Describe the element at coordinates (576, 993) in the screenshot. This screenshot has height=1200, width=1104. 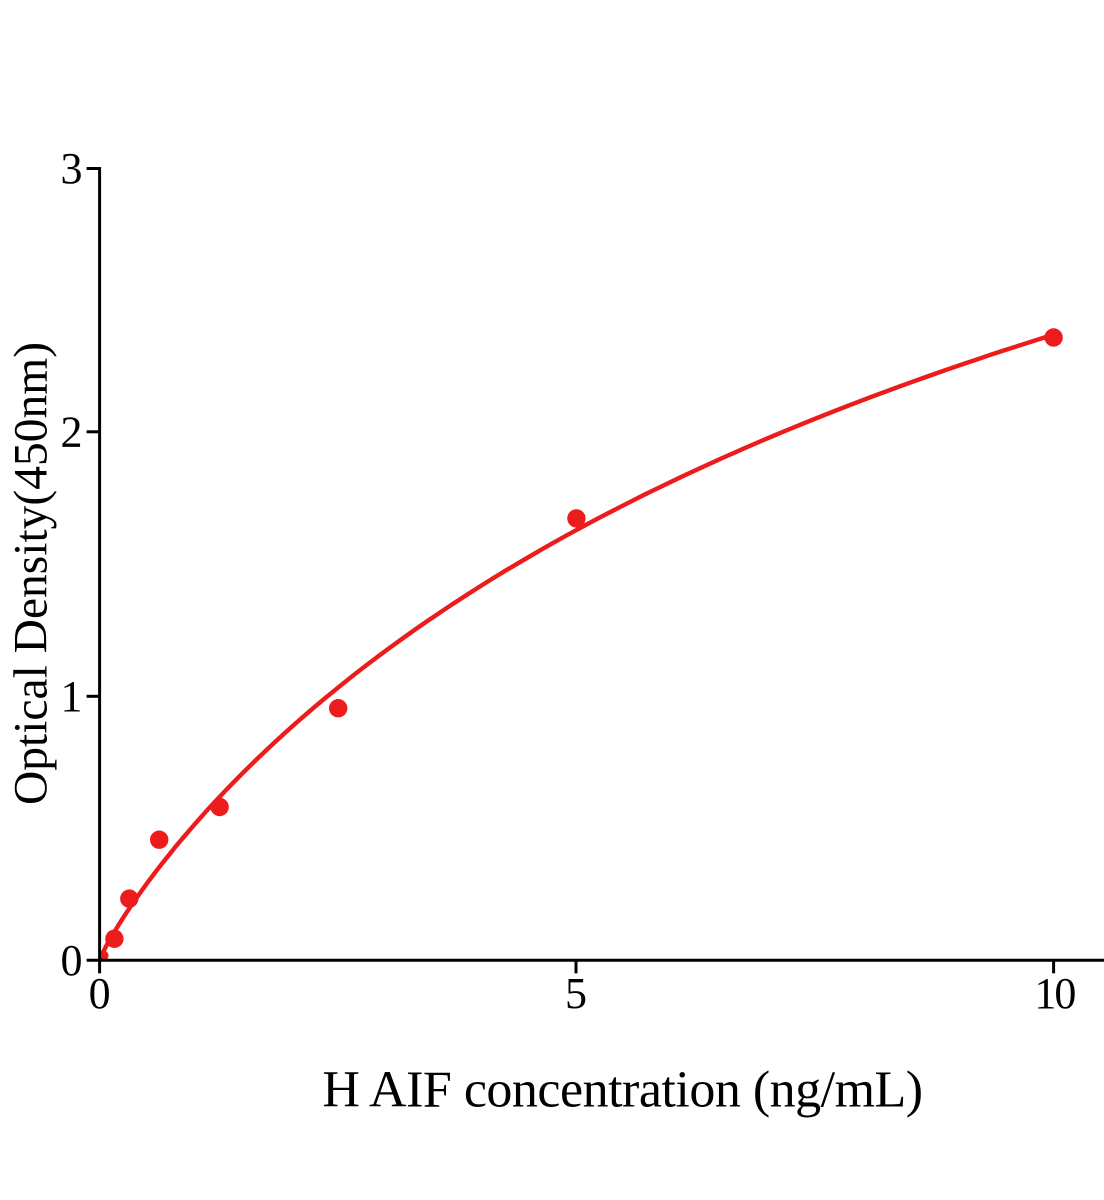
I see `svg-text: 5` at that location.